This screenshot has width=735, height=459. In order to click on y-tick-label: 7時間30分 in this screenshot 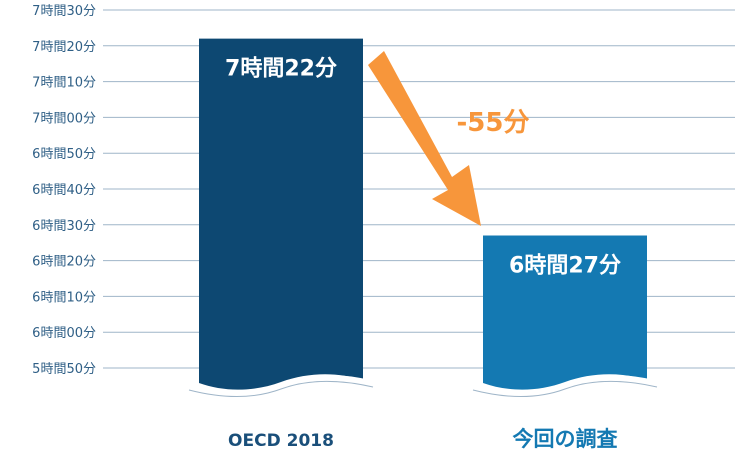, I will do `click(64, 11)`.